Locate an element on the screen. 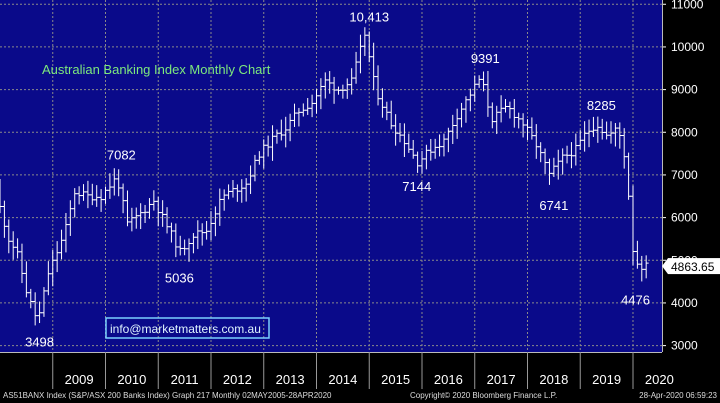  x-tick-label: 2017 is located at coordinates (501, 379).